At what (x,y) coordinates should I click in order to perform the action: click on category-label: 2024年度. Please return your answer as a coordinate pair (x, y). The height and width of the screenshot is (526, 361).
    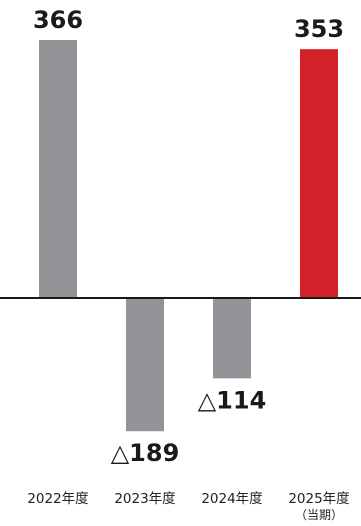
    Looking at the image, I should click on (231, 499).